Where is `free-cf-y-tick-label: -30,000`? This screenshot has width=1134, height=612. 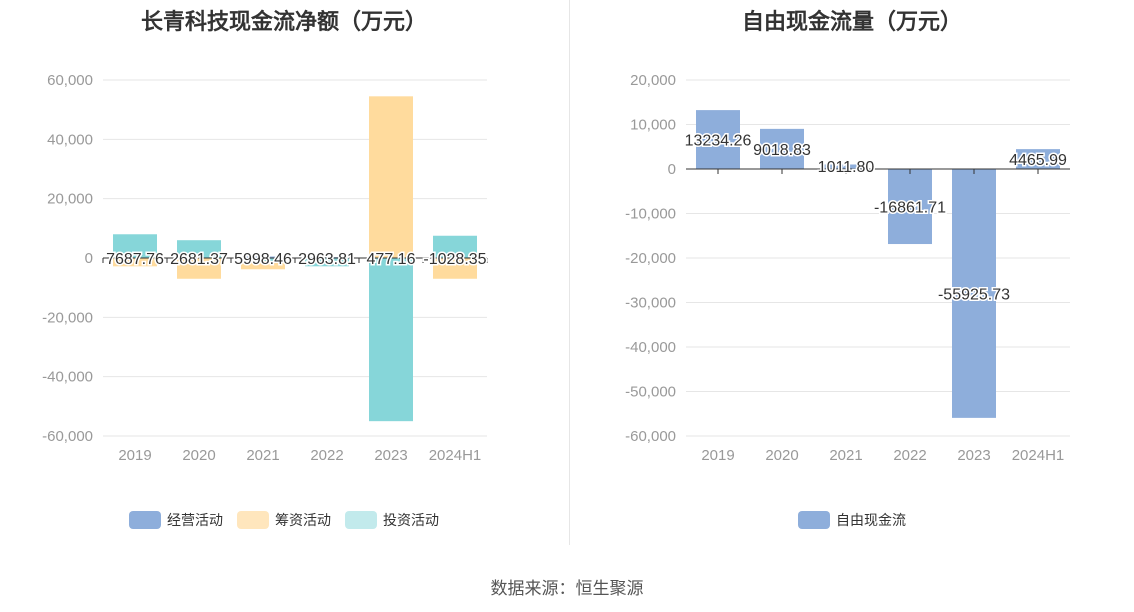
free-cf-y-tick-label: -30,000 is located at coordinates (650, 303).